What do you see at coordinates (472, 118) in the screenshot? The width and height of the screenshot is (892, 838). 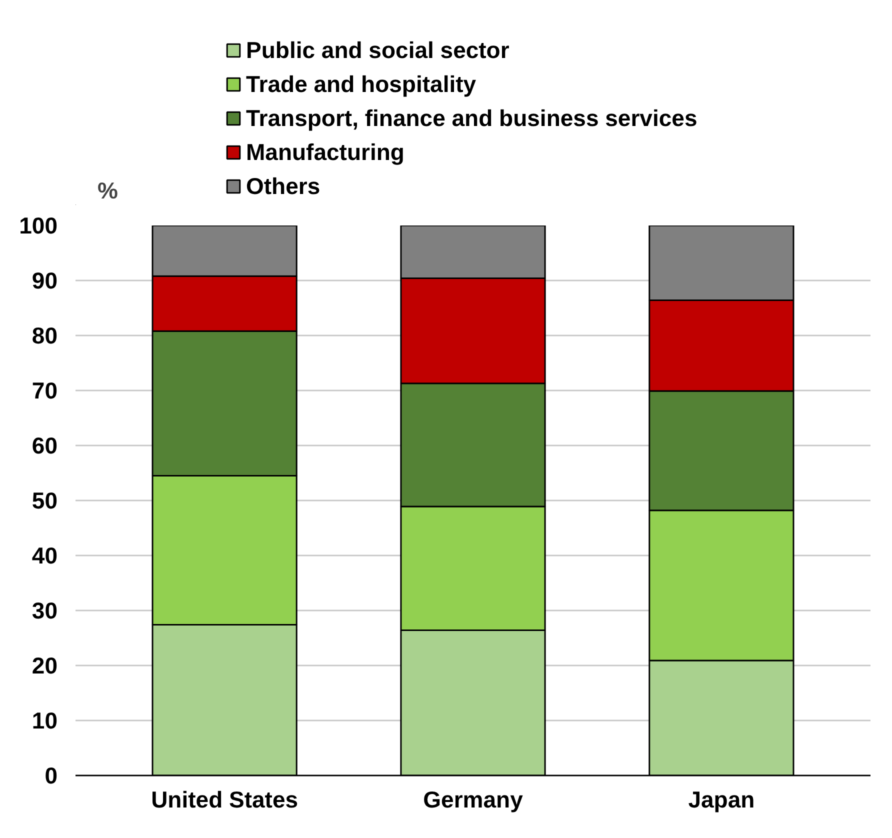 I see `legend-label: Transport, finance and business services` at bounding box center [472, 118].